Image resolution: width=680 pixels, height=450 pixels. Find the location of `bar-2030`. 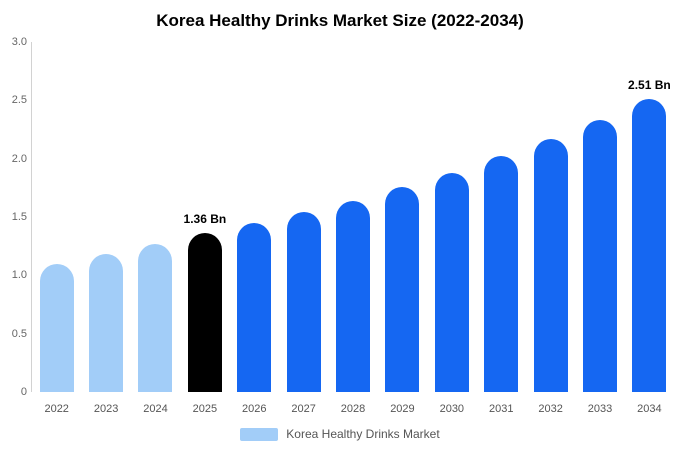

bar-2030 is located at coordinates (451, 282).